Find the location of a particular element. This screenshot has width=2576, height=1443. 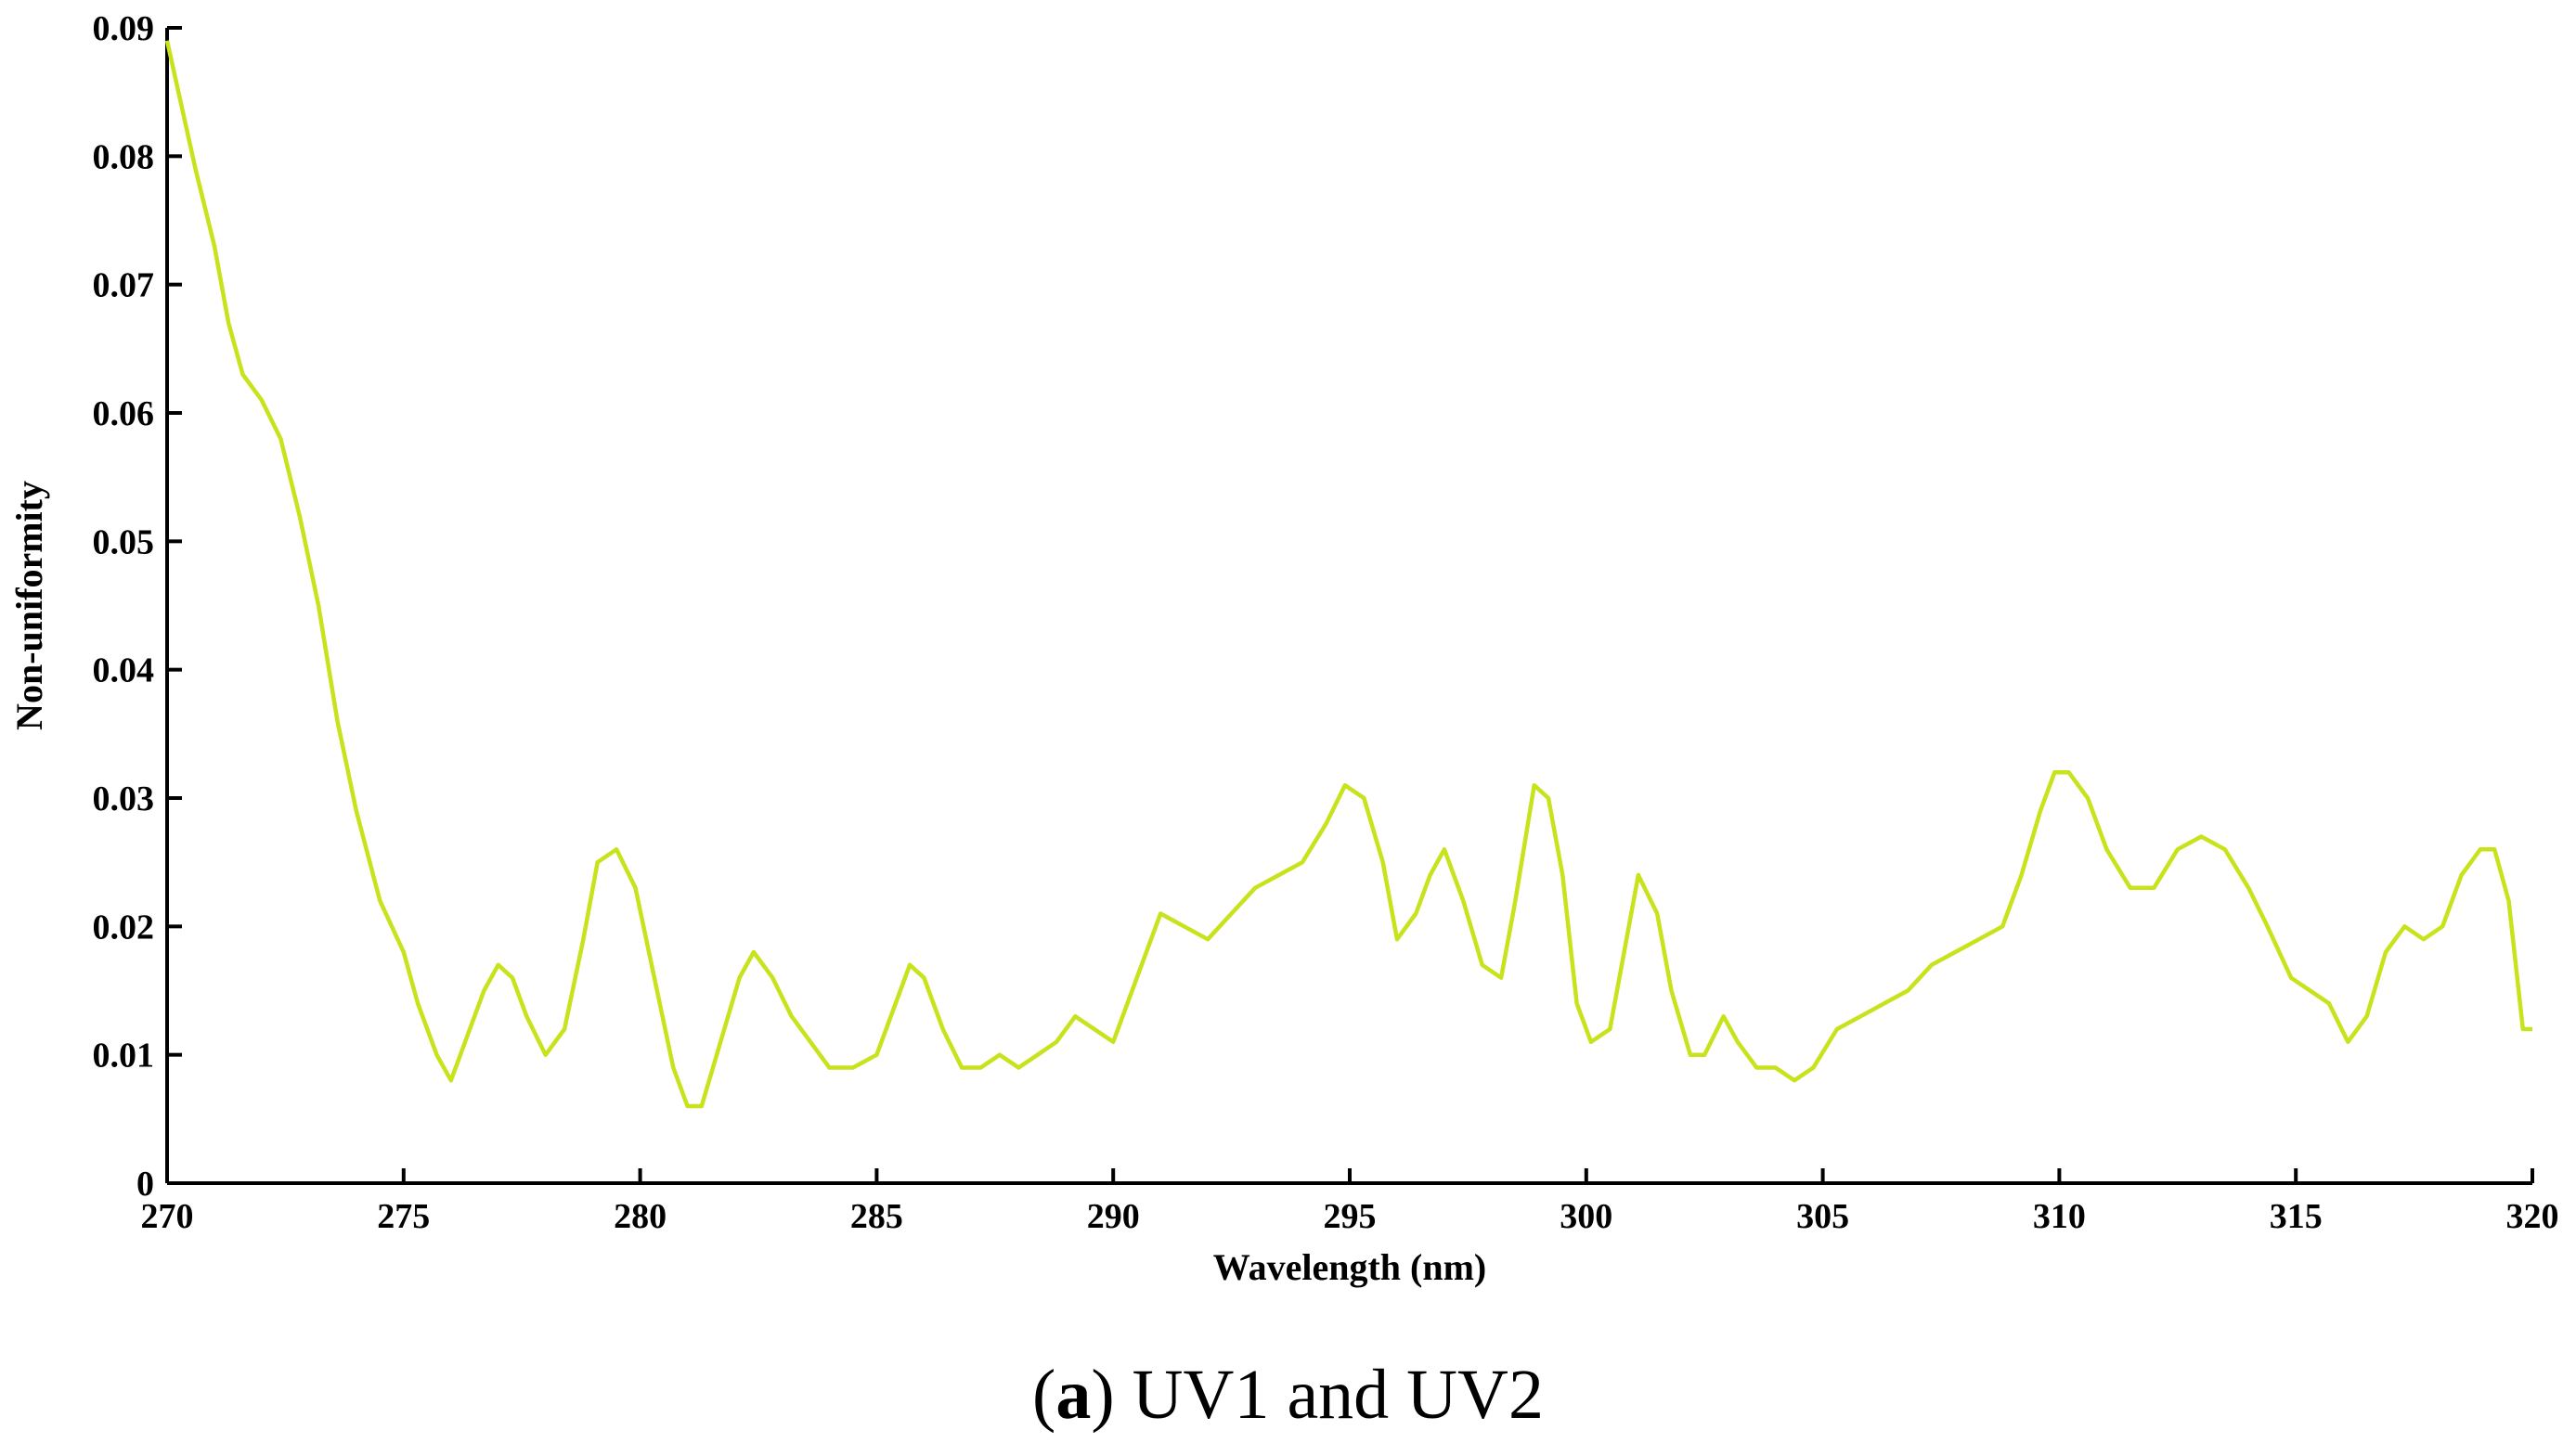

y-tick-label: 0.01 is located at coordinates (124, 1056).